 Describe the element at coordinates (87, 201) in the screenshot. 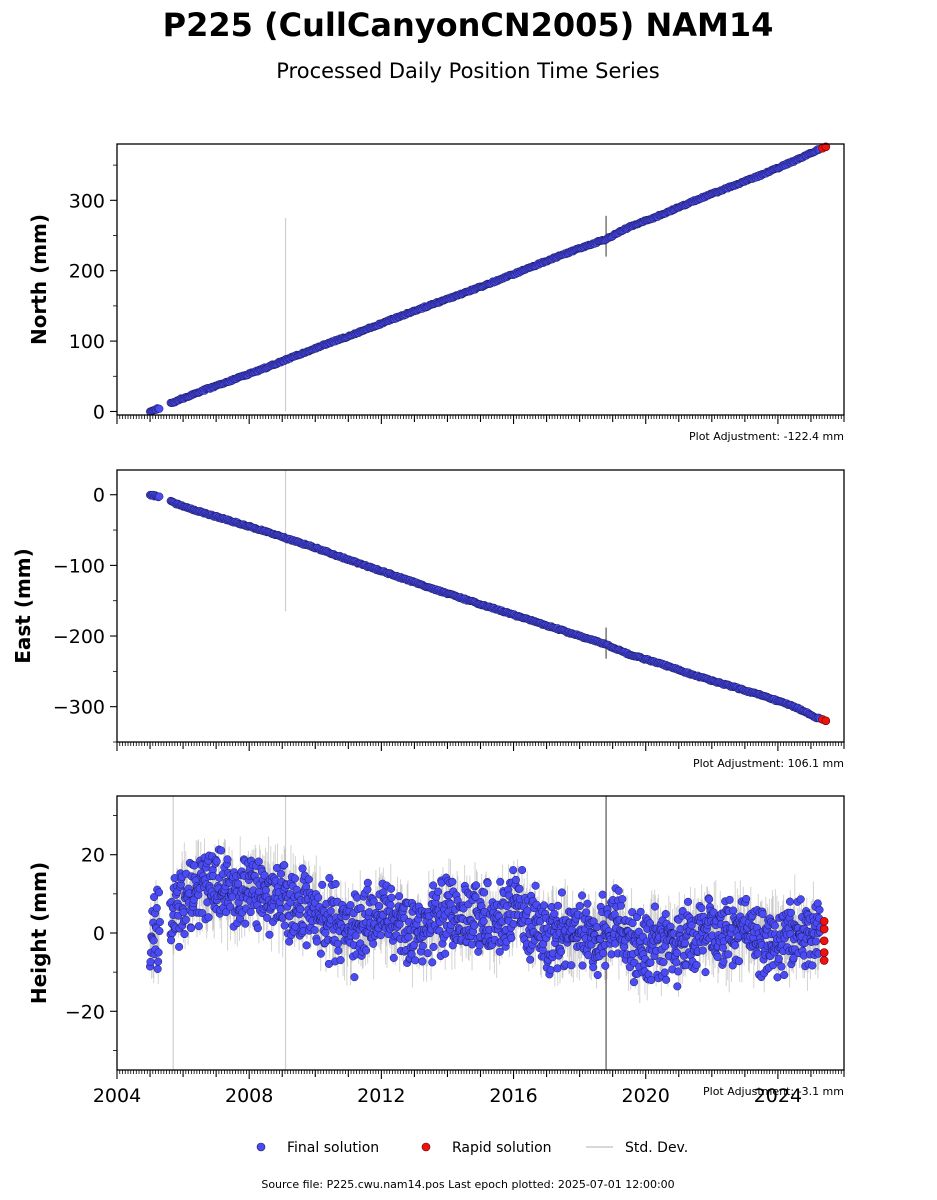

I see `north-y-tick-label: 300` at that location.